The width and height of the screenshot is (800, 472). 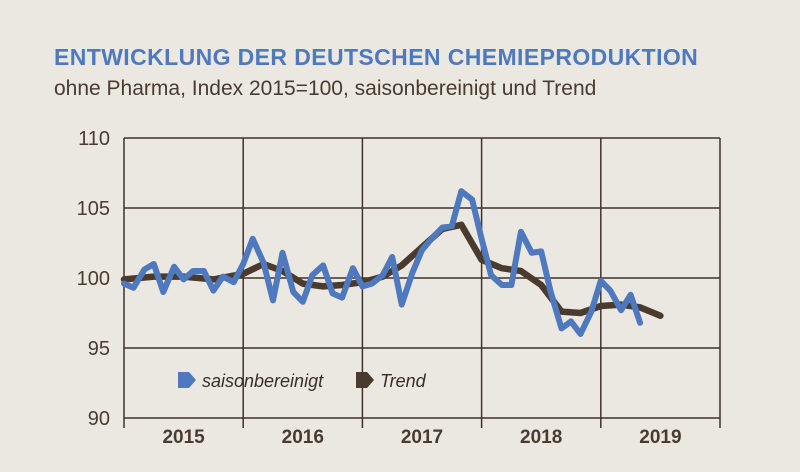 What do you see at coordinates (99, 349) in the screenshot?
I see `y-tick-label: 95` at bounding box center [99, 349].